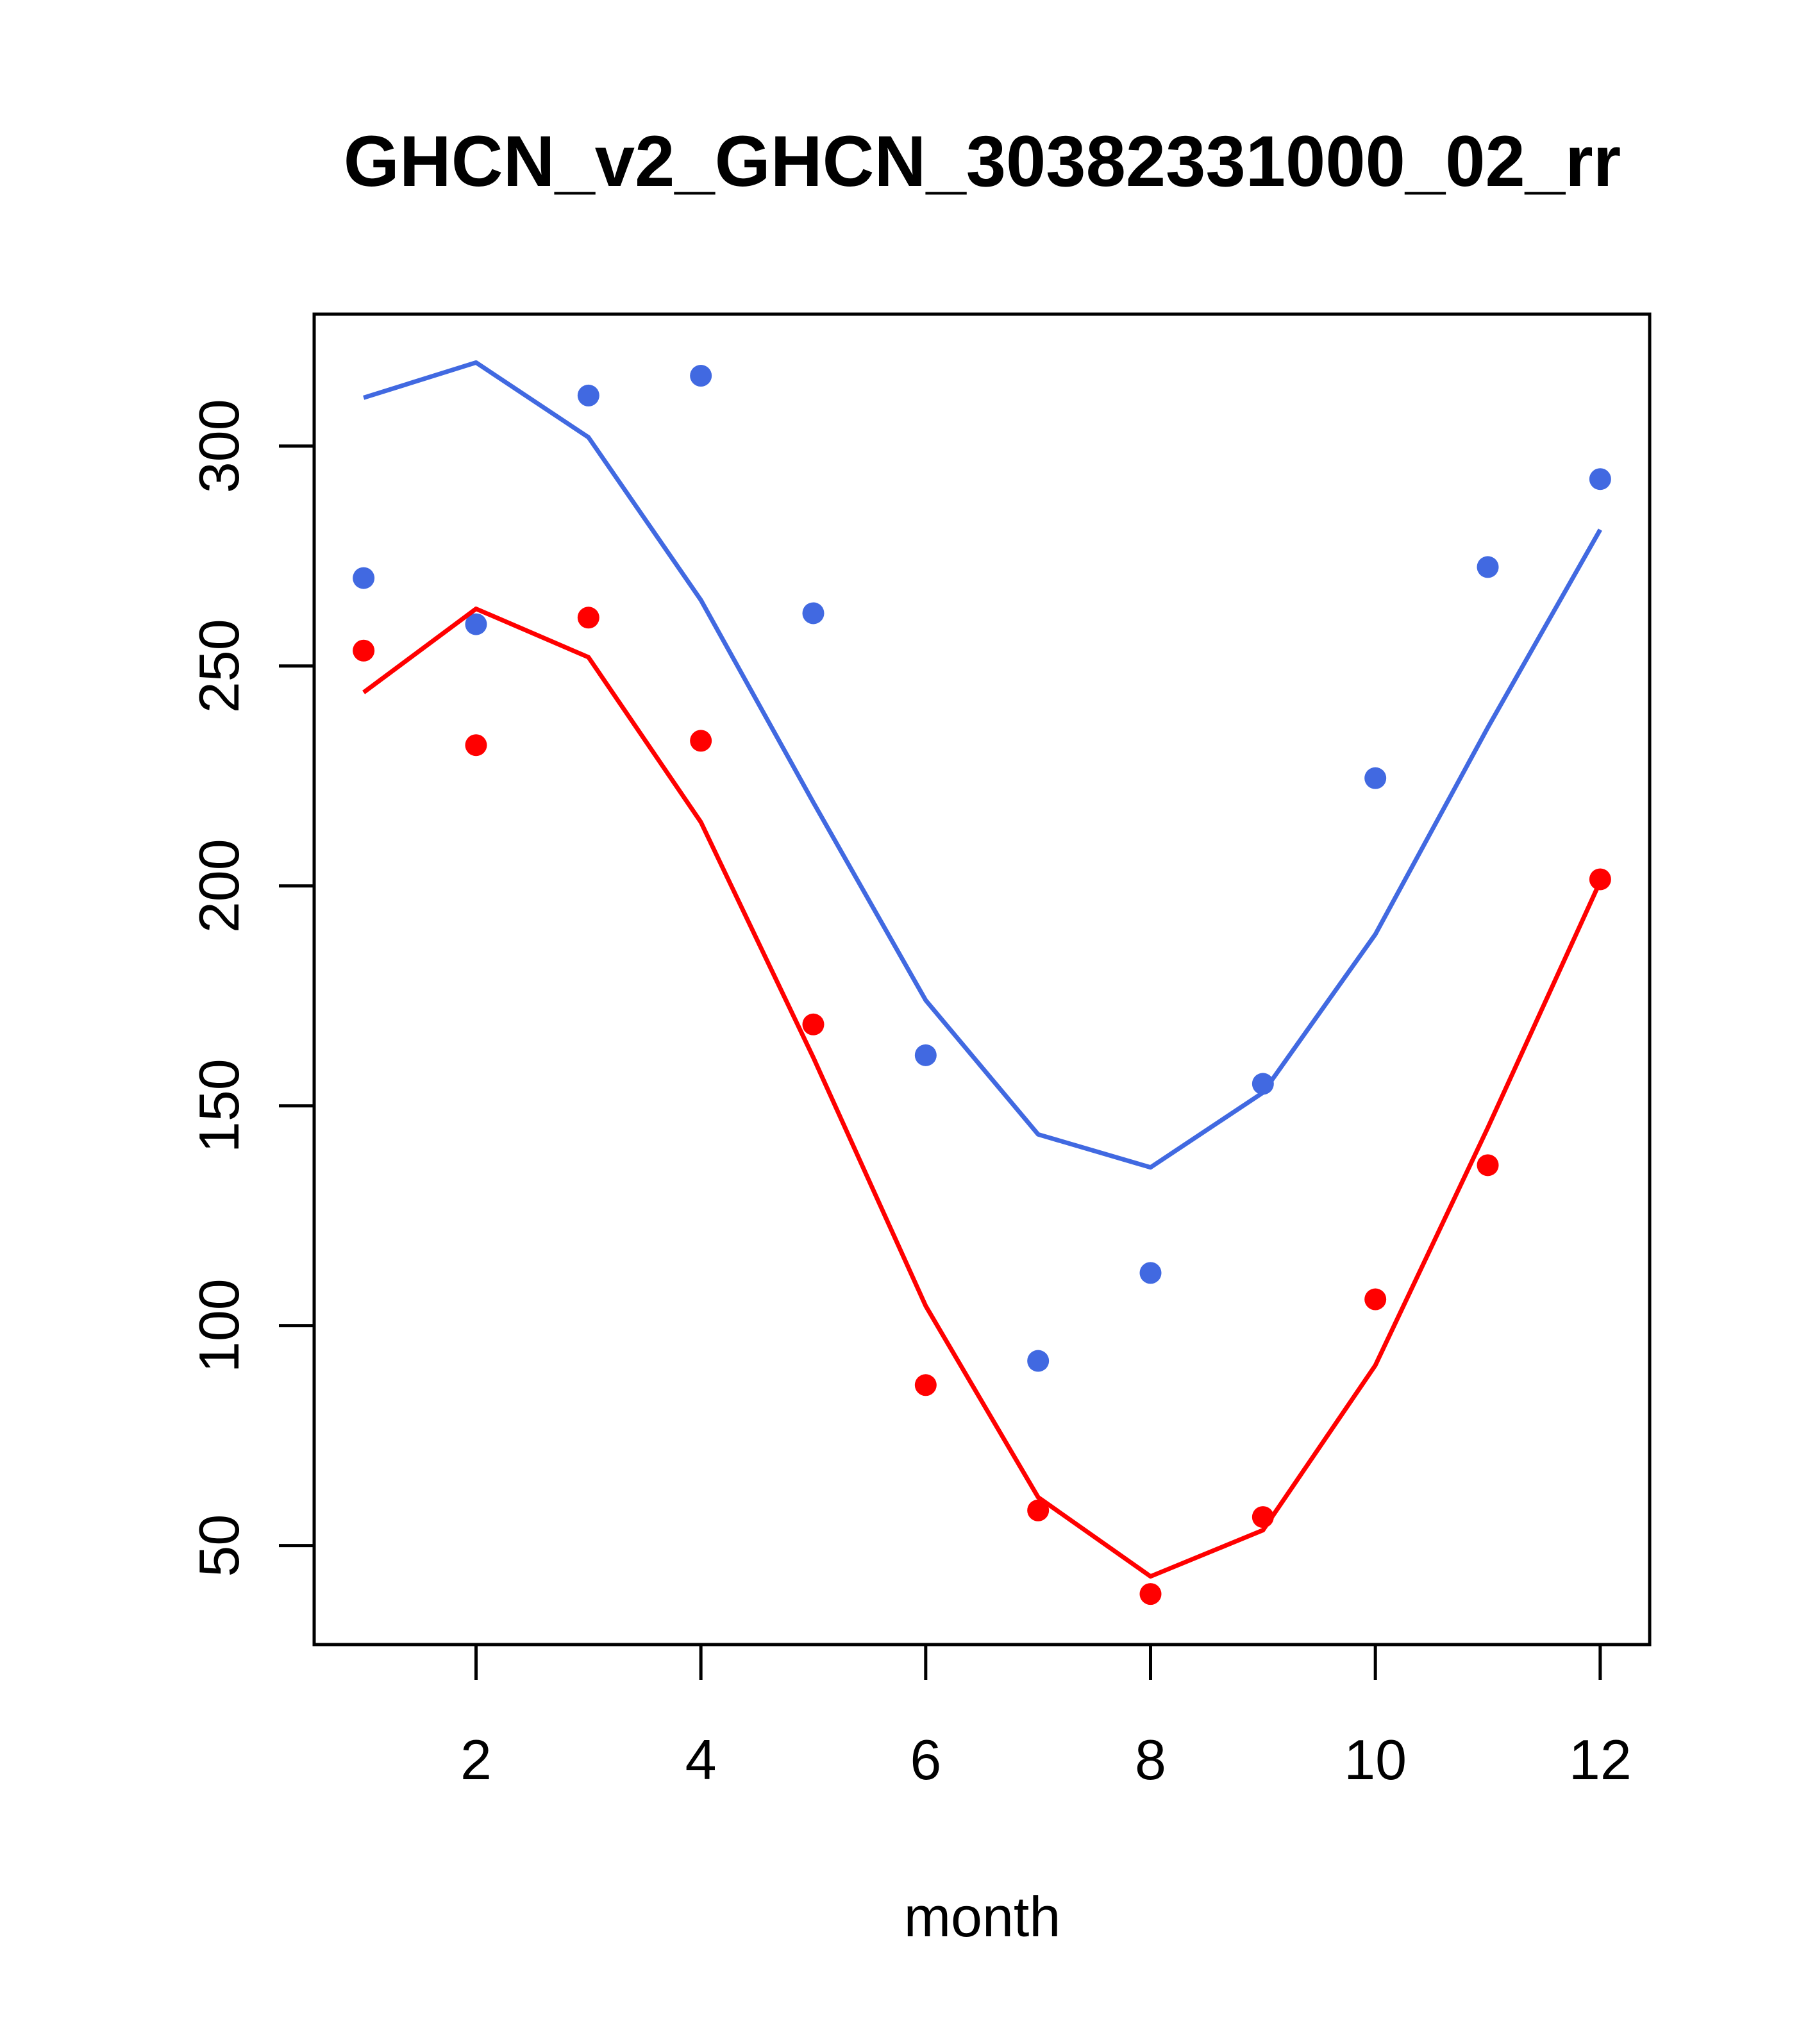  I want to click on x-tick-label: 8, so click(1150, 1759).